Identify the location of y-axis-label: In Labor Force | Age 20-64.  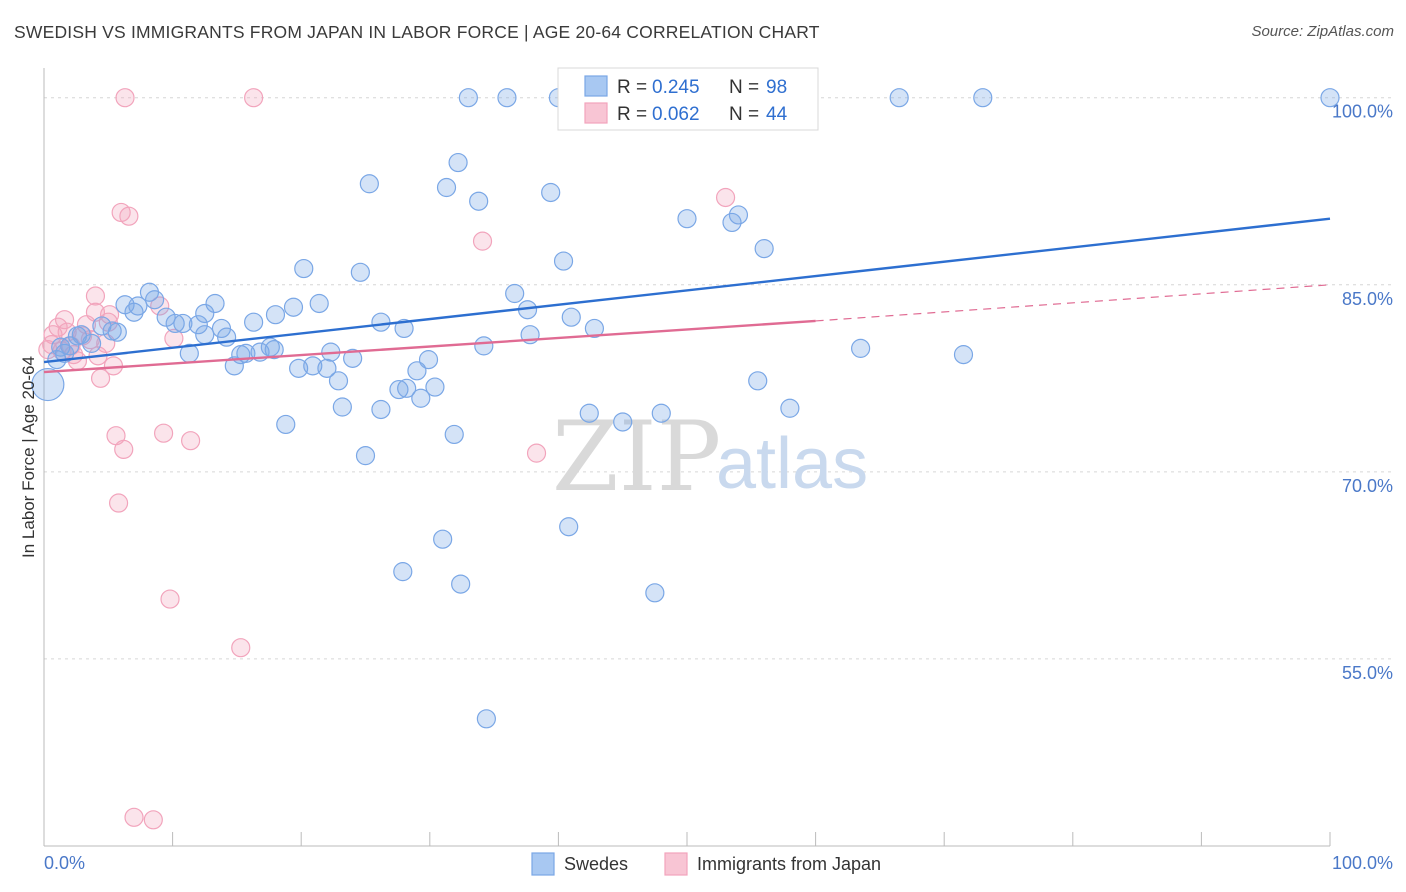
(28, 457).